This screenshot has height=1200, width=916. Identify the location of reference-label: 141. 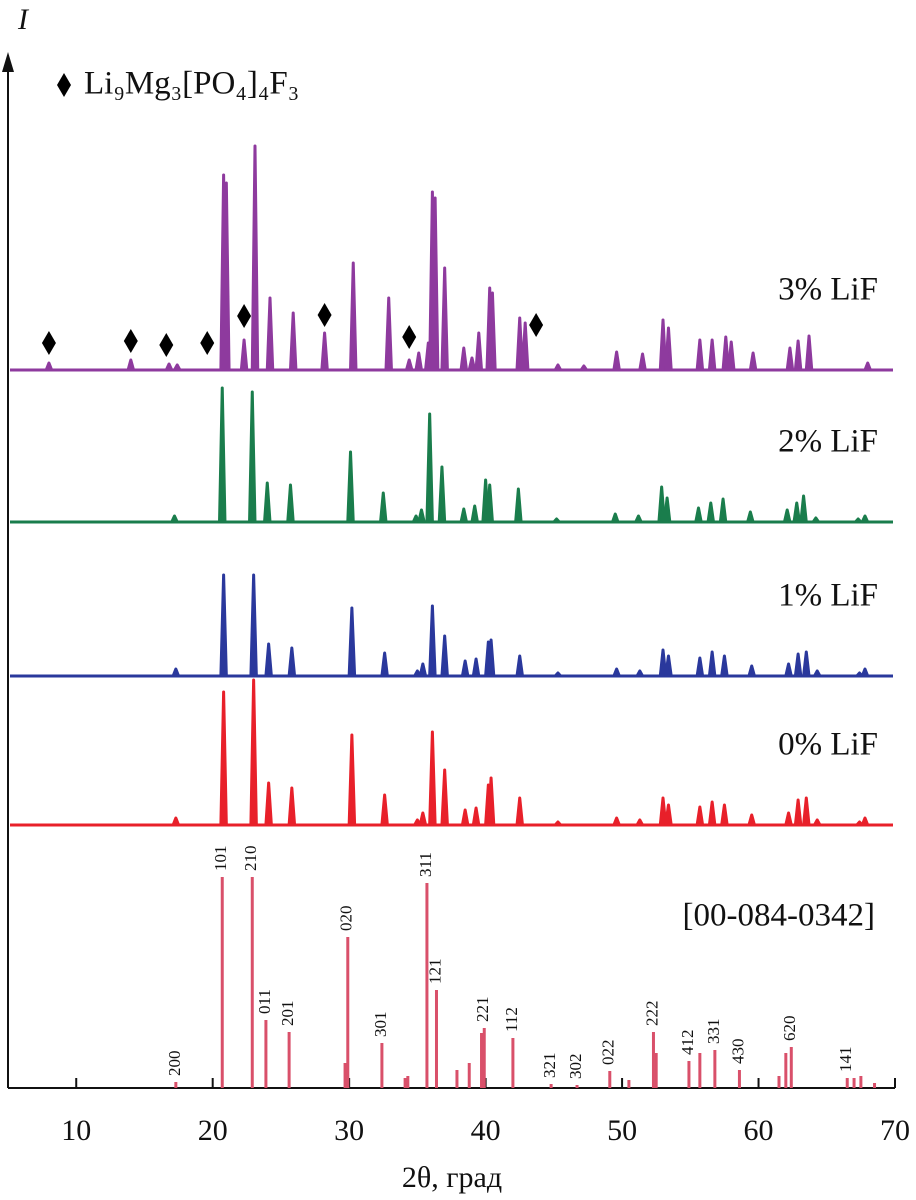
(845, 1060).